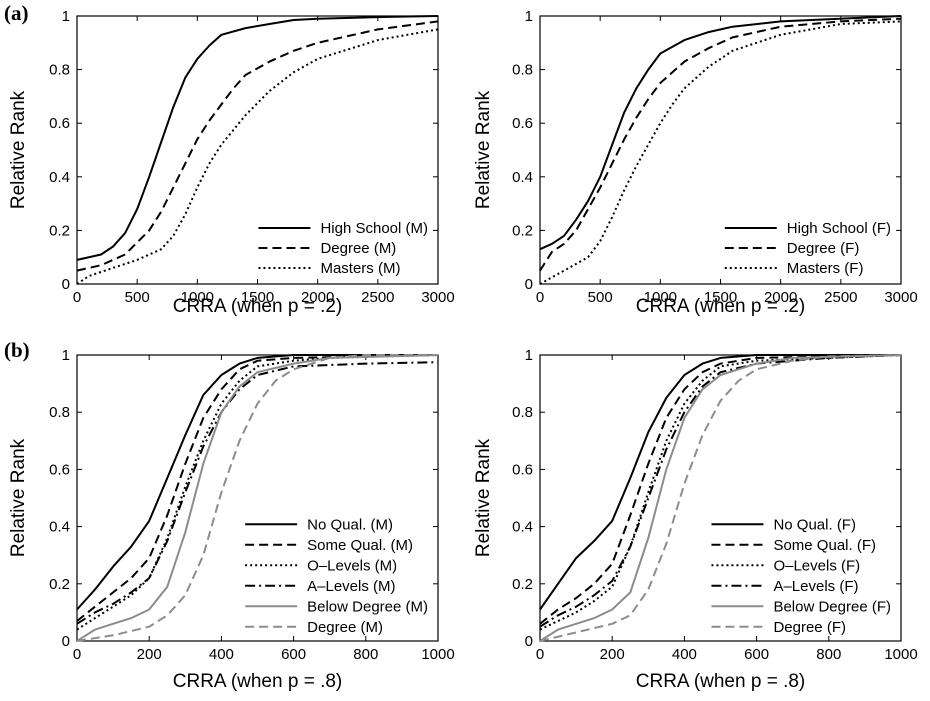 The height and width of the screenshot is (701, 930). Describe the element at coordinates (352, 565) in the screenshot. I see `legend-label: O–Levels (M)` at that location.